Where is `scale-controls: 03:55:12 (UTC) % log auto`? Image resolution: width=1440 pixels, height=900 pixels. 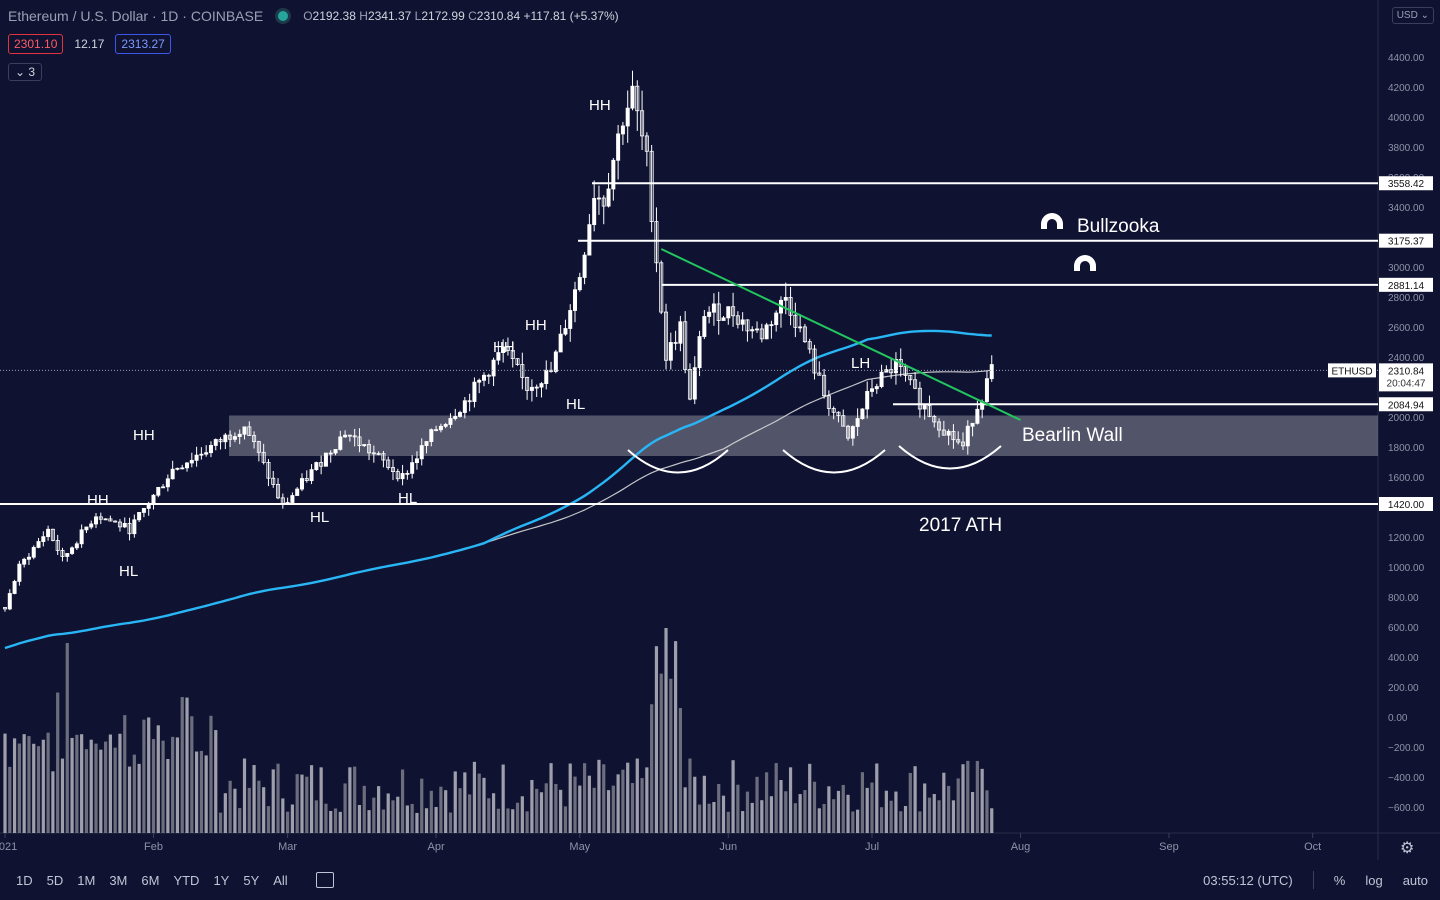
scale-controls: 03:55:12 (UTC) % log auto is located at coordinates (1315, 880).